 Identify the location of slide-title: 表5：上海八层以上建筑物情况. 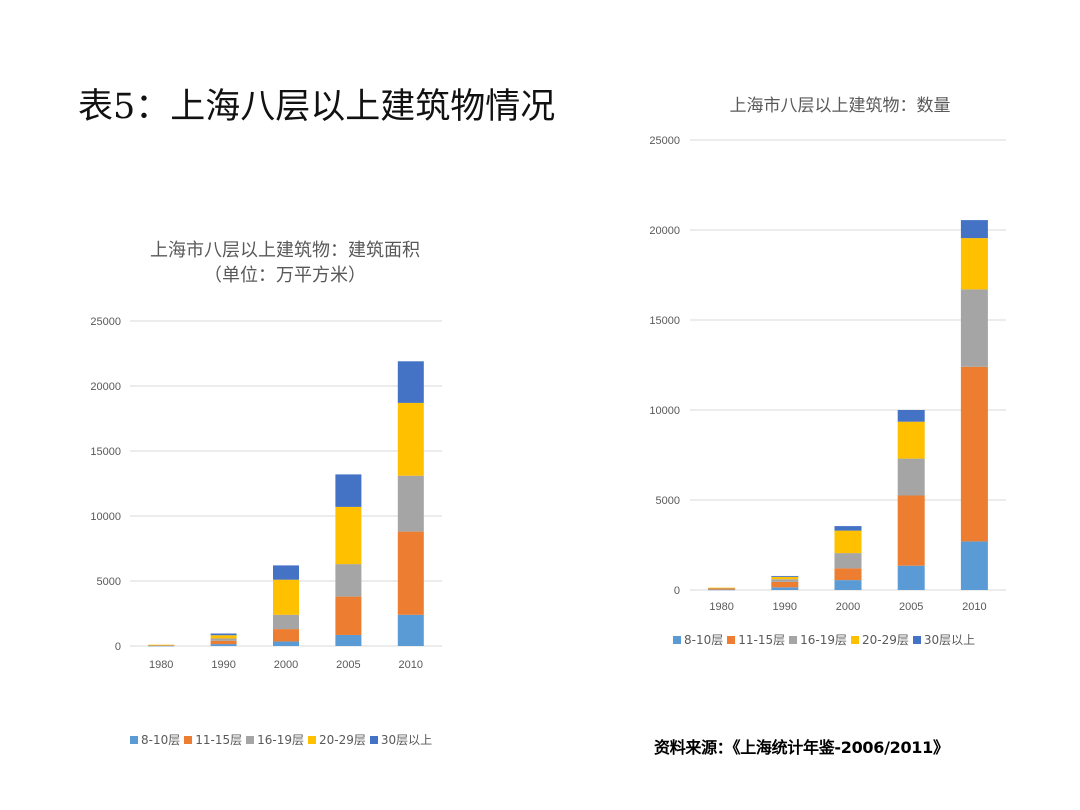
(317, 107).